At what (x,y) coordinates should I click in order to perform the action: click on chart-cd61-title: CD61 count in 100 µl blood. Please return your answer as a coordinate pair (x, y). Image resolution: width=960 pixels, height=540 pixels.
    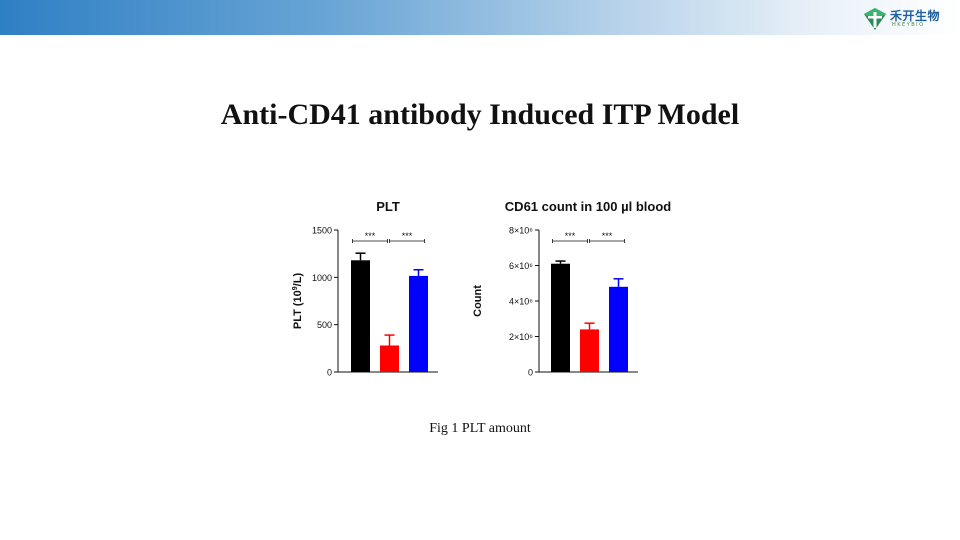
    Looking at the image, I should click on (588, 206).